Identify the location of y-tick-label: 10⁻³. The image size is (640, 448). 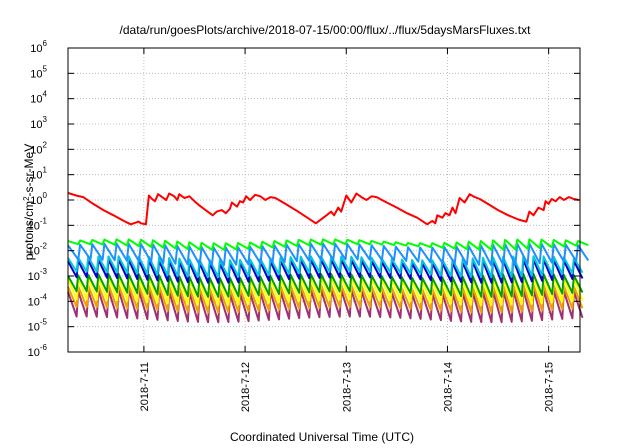
(38, 275).